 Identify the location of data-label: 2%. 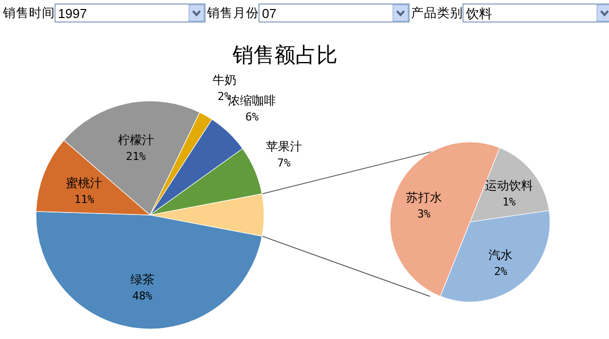
(501, 271).